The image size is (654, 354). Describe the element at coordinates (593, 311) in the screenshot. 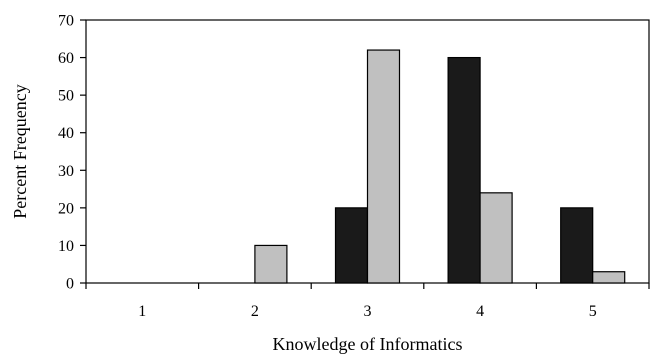

I see `x-tick-label: 5` at that location.